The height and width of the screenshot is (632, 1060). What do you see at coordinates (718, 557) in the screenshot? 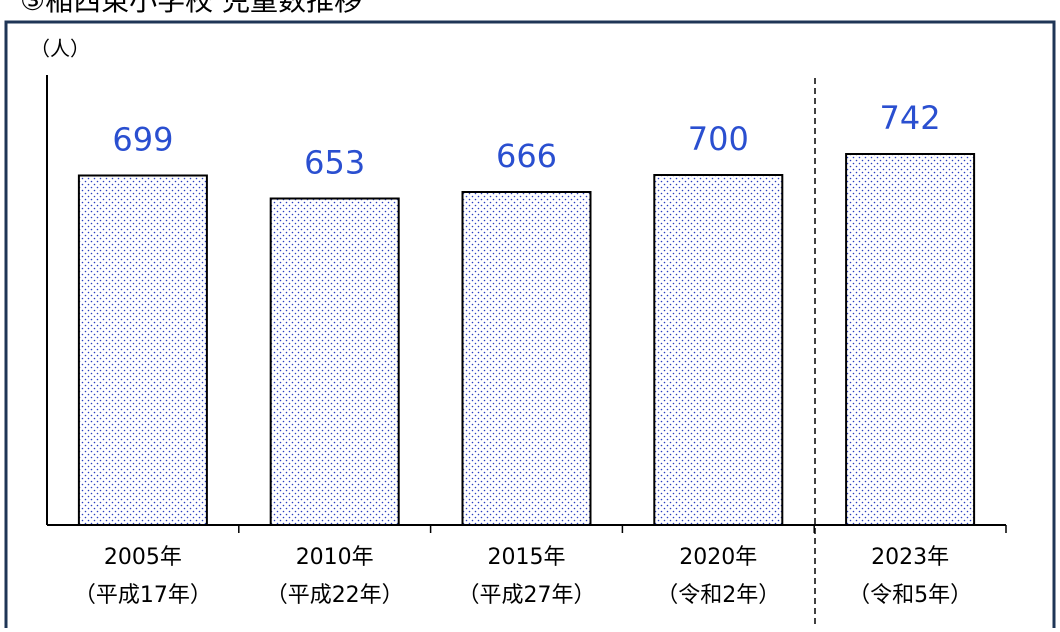
I see `x-tick-label: 2020年` at bounding box center [718, 557].